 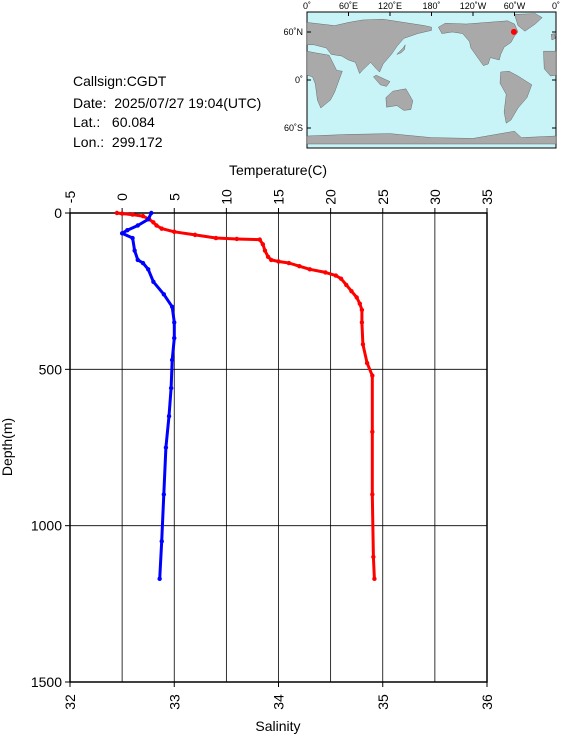 I want to click on map-land, so click(x=431, y=79).